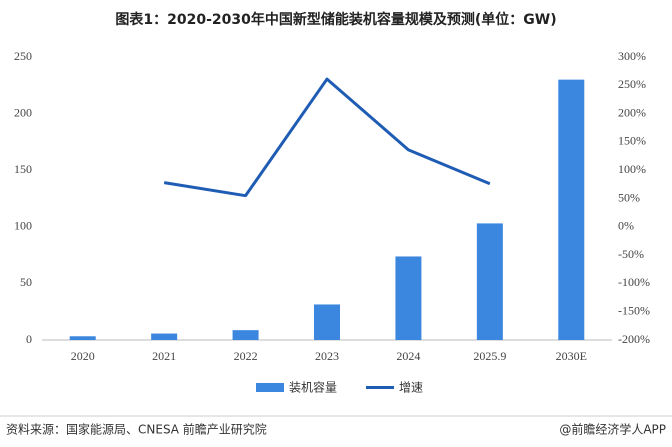 The width and height of the screenshot is (672, 447). What do you see at coordinates (164, 356) in the screenshot?
I see `x-tick-label: 2021` at bounding box center [164, 356].